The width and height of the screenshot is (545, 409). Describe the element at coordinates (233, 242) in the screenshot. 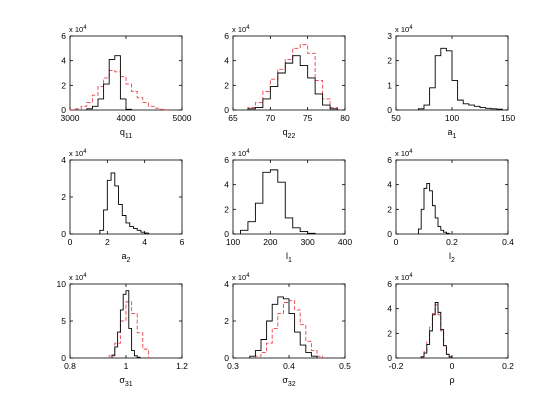

I see `x-tick-label: 100` at that location.